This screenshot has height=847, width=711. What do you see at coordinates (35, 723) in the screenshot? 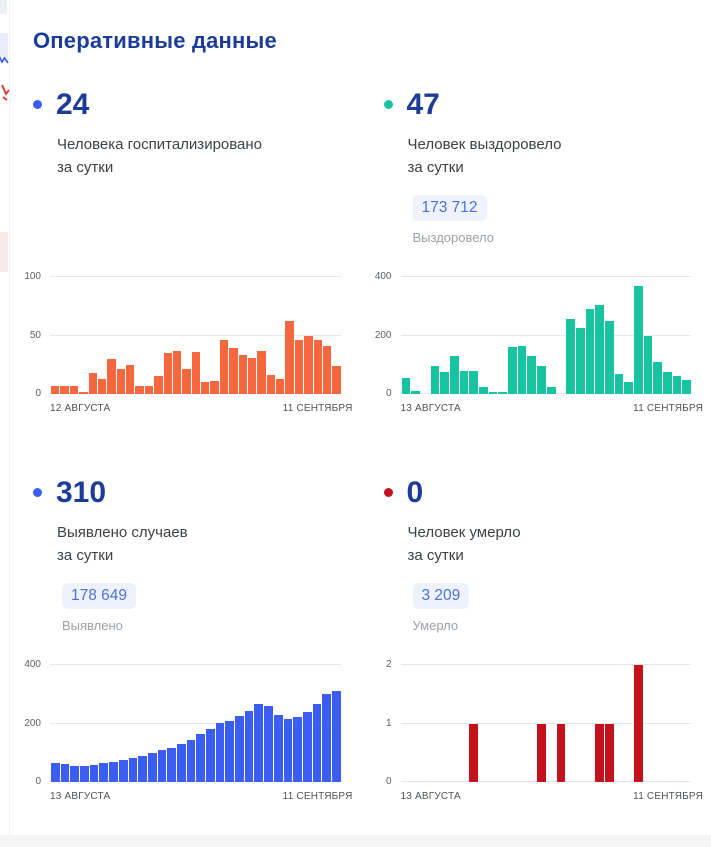
I see `y-axis-labels: 0 200 400` at bounding box center [35, 723].